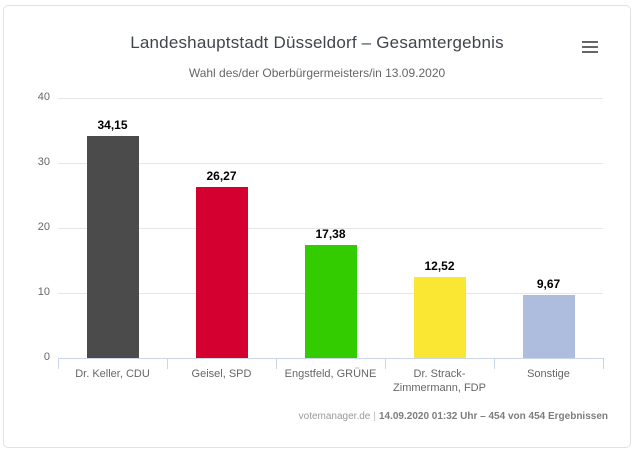  I want to click on bar-value-label: 12,52, so click(439, 265).